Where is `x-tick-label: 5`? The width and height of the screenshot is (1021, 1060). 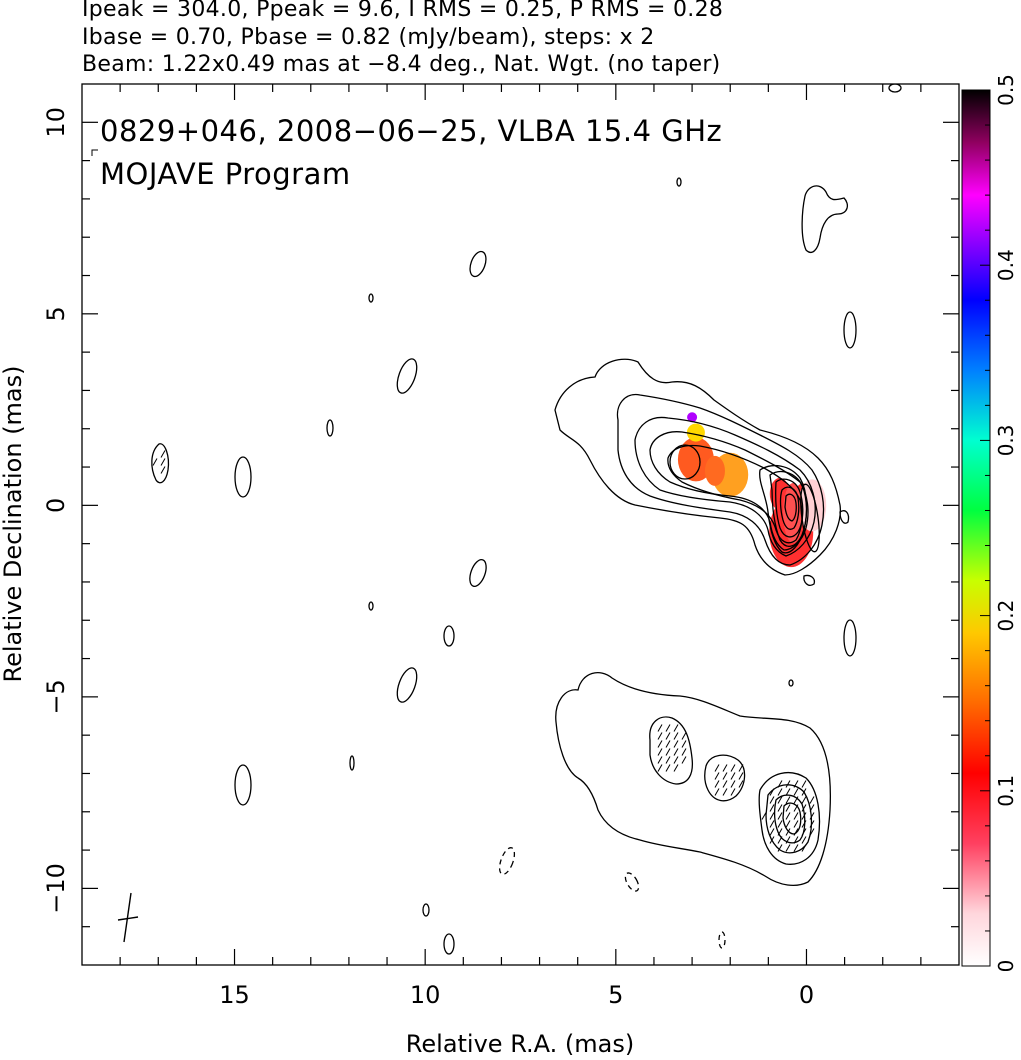 x-tick-label: 5 is located at coordinates (615, 995).